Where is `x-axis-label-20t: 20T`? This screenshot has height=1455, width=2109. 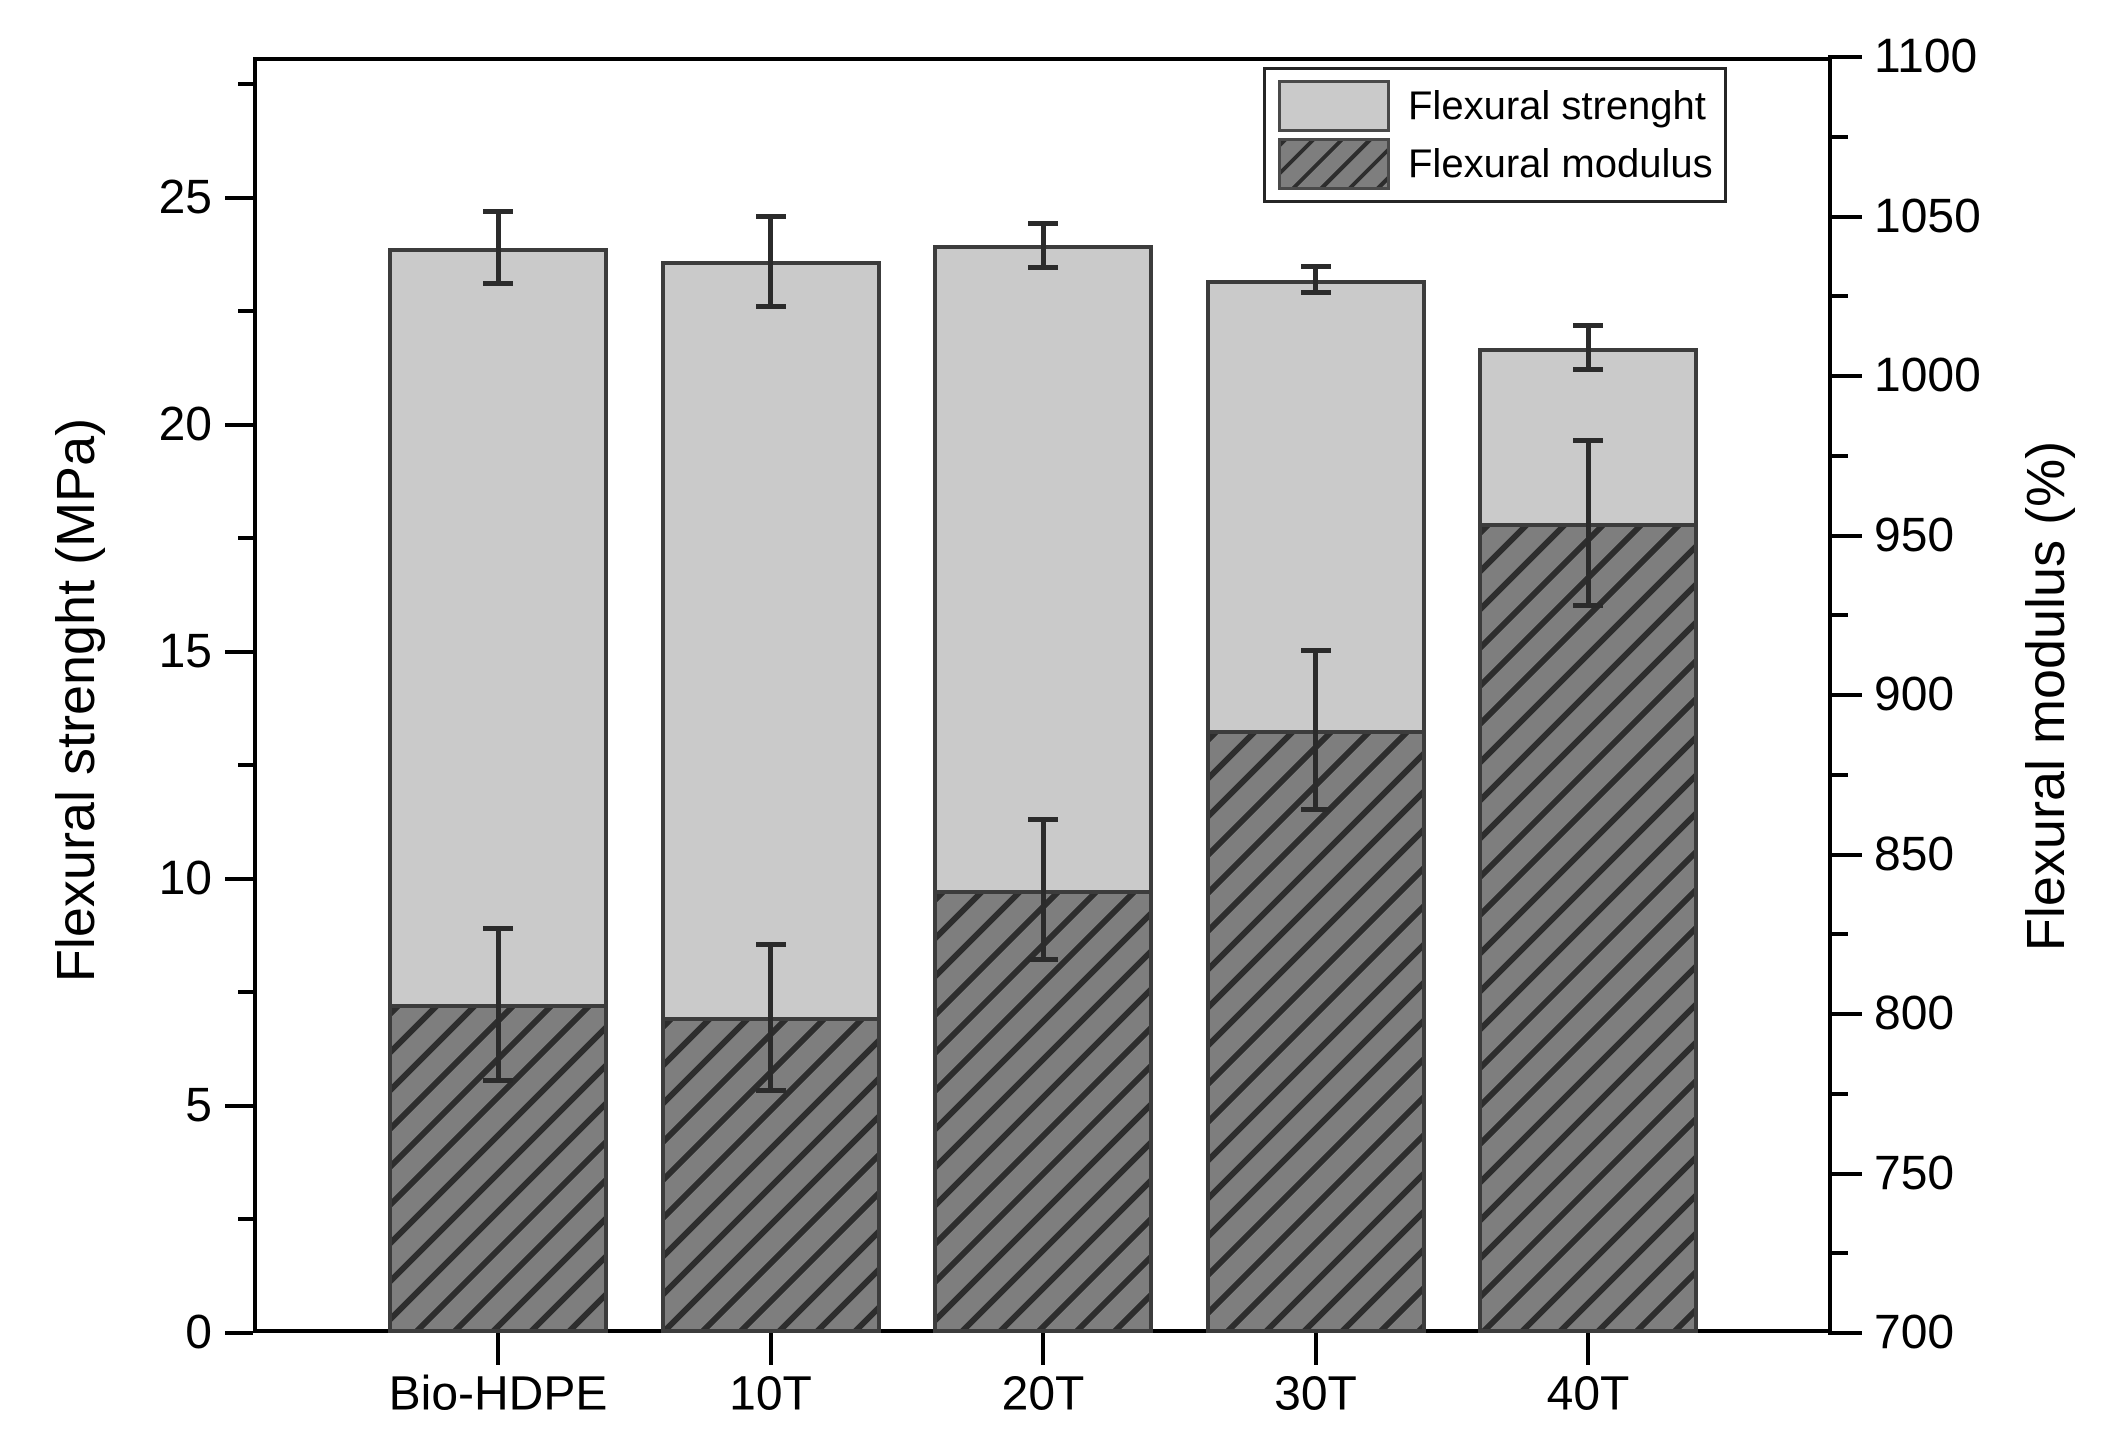 x-axis-label-20t: 20T is located at coordinates (1043, 1394).